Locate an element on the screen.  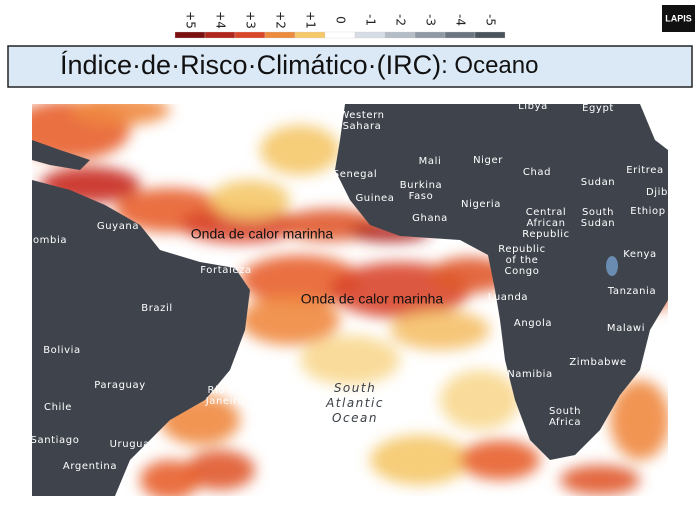
place-label: Nigeria is located at coordinates (481, 204).